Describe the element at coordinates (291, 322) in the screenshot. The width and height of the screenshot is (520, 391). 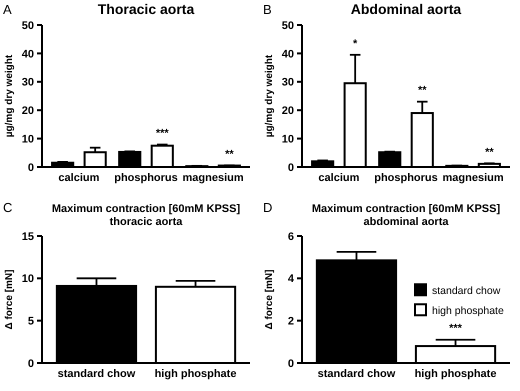
I see `y-tick-label: 2` at that location.